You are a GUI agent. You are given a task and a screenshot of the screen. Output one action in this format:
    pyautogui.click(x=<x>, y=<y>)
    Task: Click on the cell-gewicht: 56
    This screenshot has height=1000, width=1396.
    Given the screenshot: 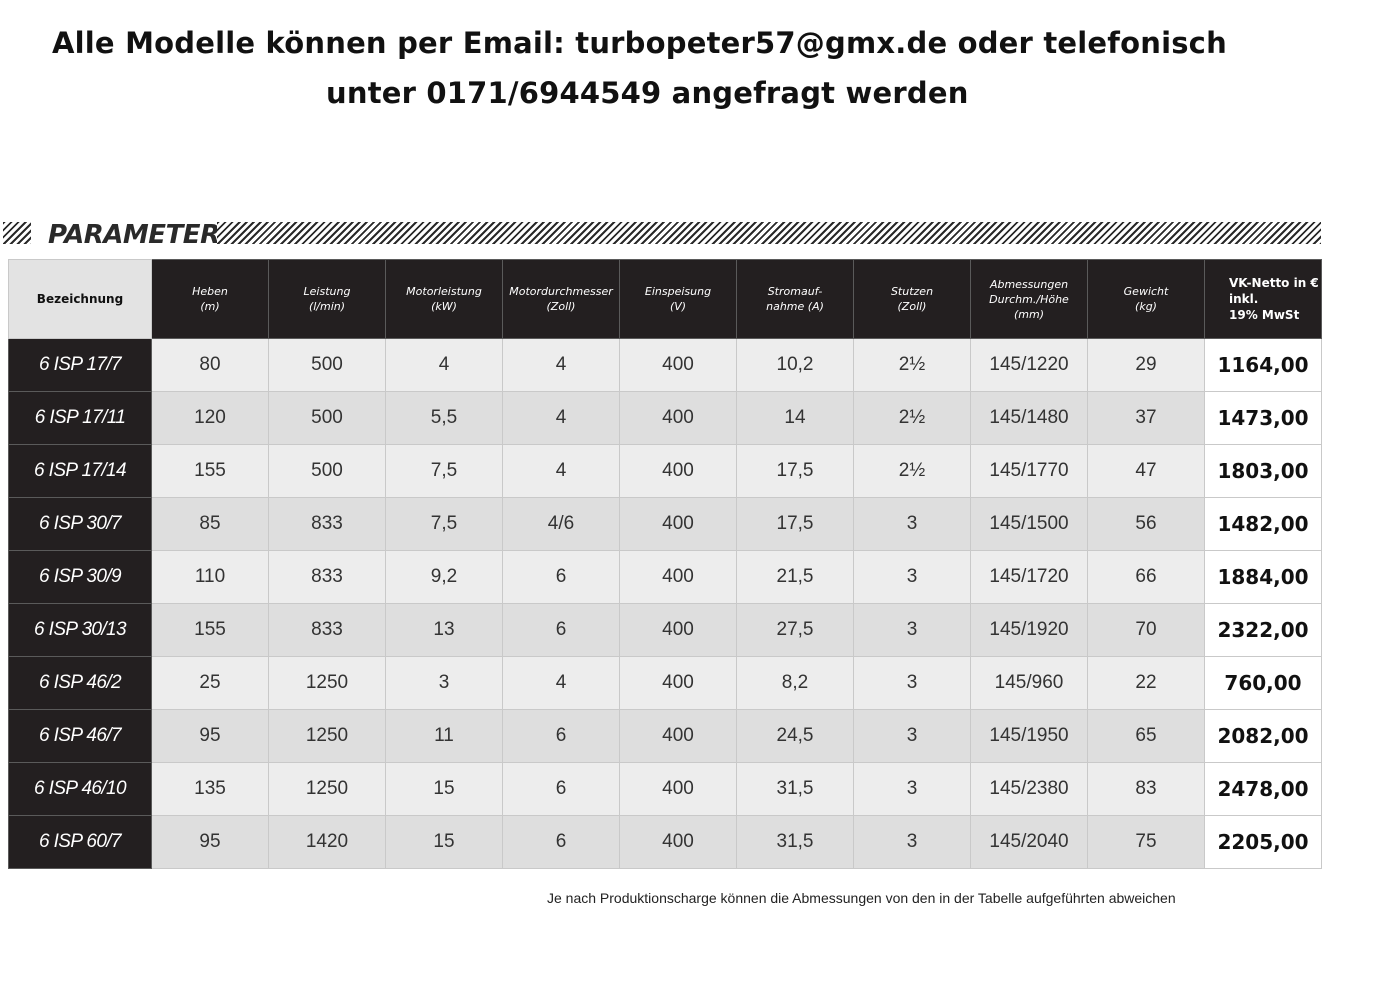 What is the action you would take?
    pyautogui.click(x=1146, y=524)
    